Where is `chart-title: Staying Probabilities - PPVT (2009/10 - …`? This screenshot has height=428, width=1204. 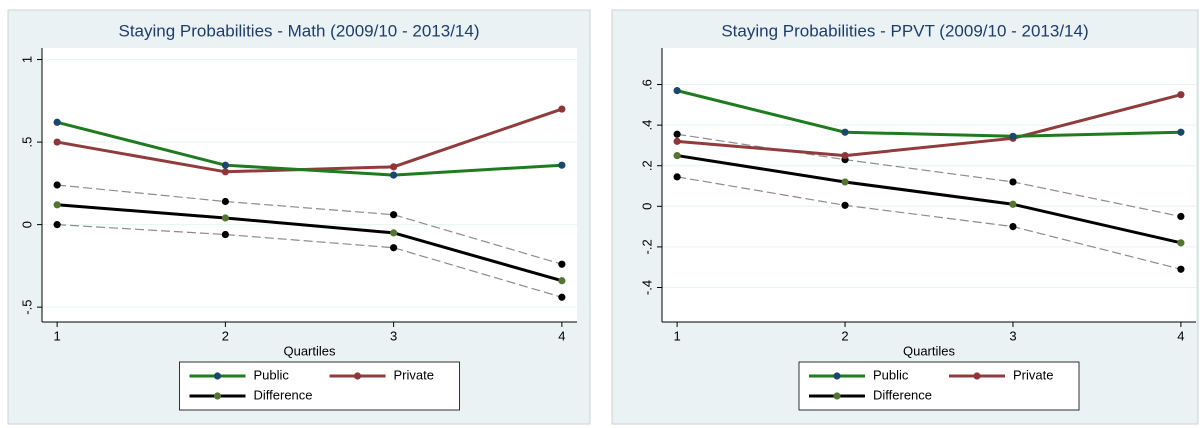
chart-title: Staying Probabilities - PPVT (2009/10 - … is located at coordinates (904, 30).